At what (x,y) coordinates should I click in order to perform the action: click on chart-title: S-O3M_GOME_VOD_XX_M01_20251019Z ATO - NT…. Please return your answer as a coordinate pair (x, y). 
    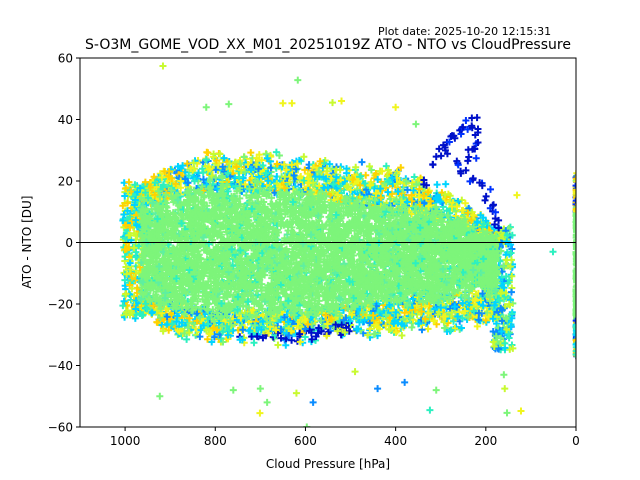
    Looking at the image, I should click on (328, 45).